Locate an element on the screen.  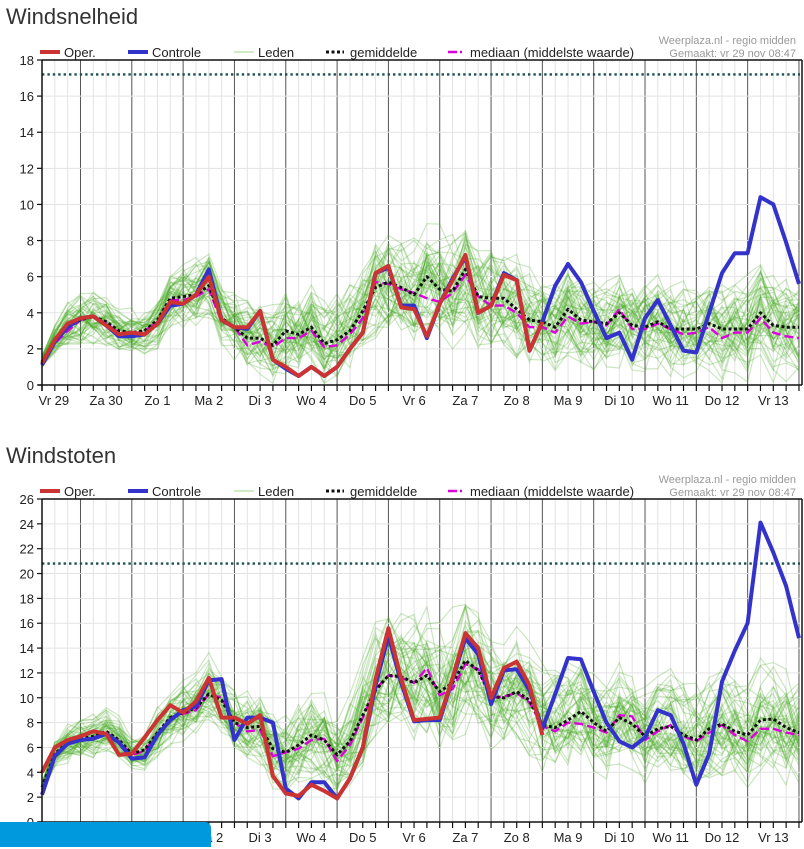
x-day-label: Zo 1 is located at coordinates (157, 400).